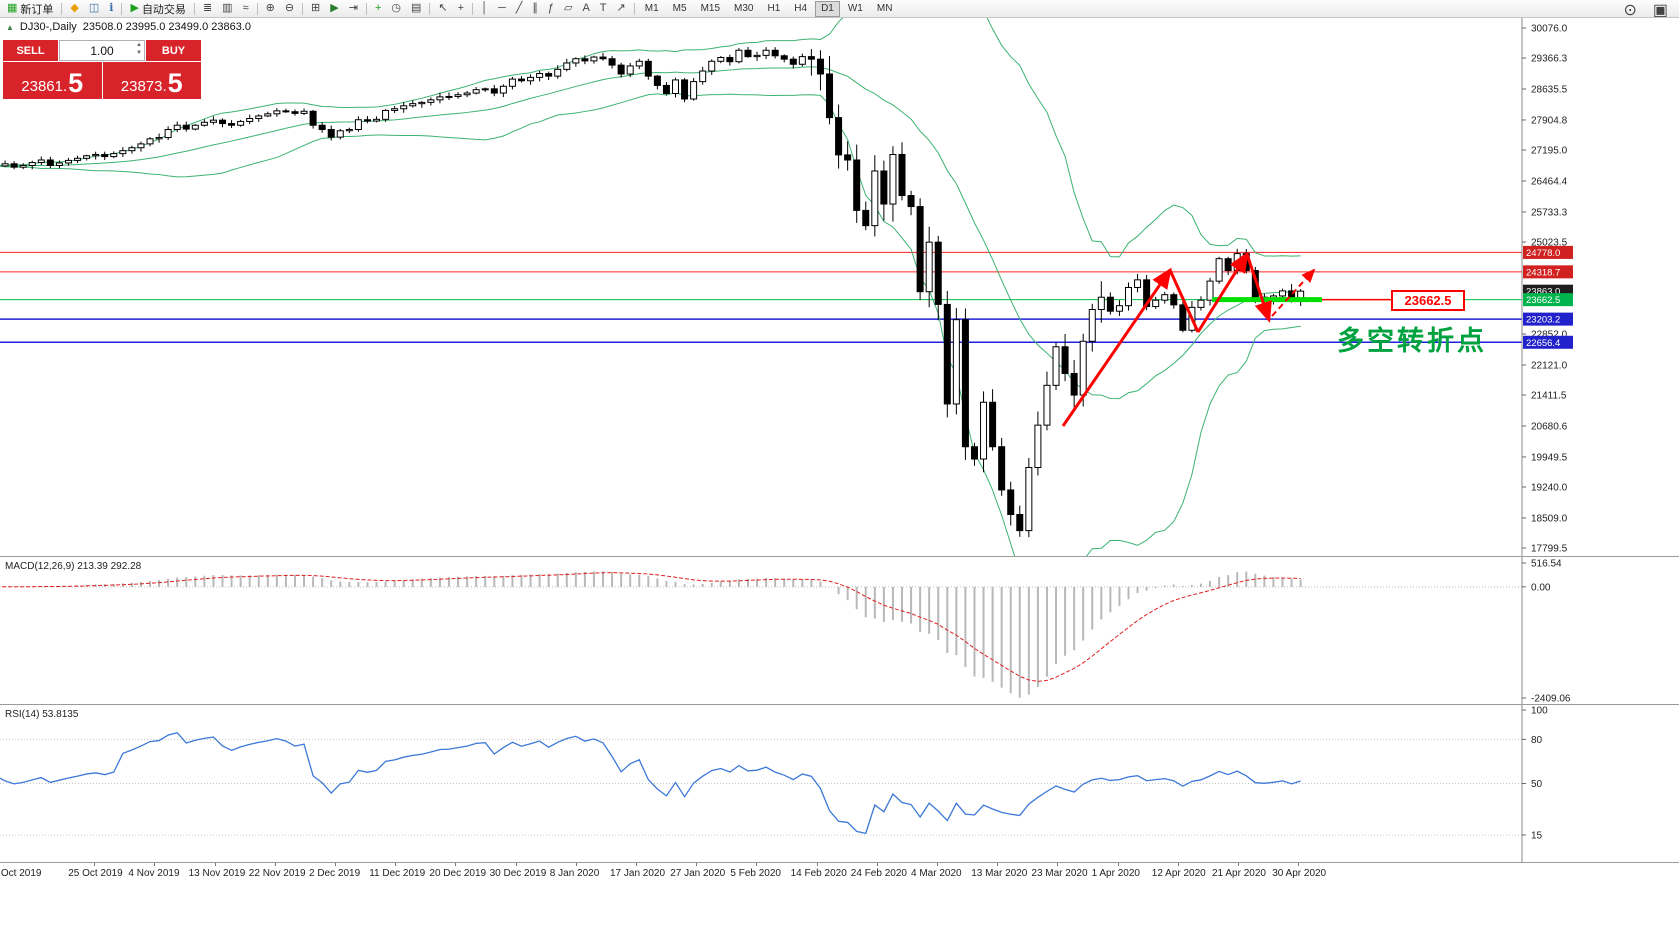  Describe the element at coordinates (774, 8) in the screenshot. I see `timeframe-h1-button: H1` at that location.